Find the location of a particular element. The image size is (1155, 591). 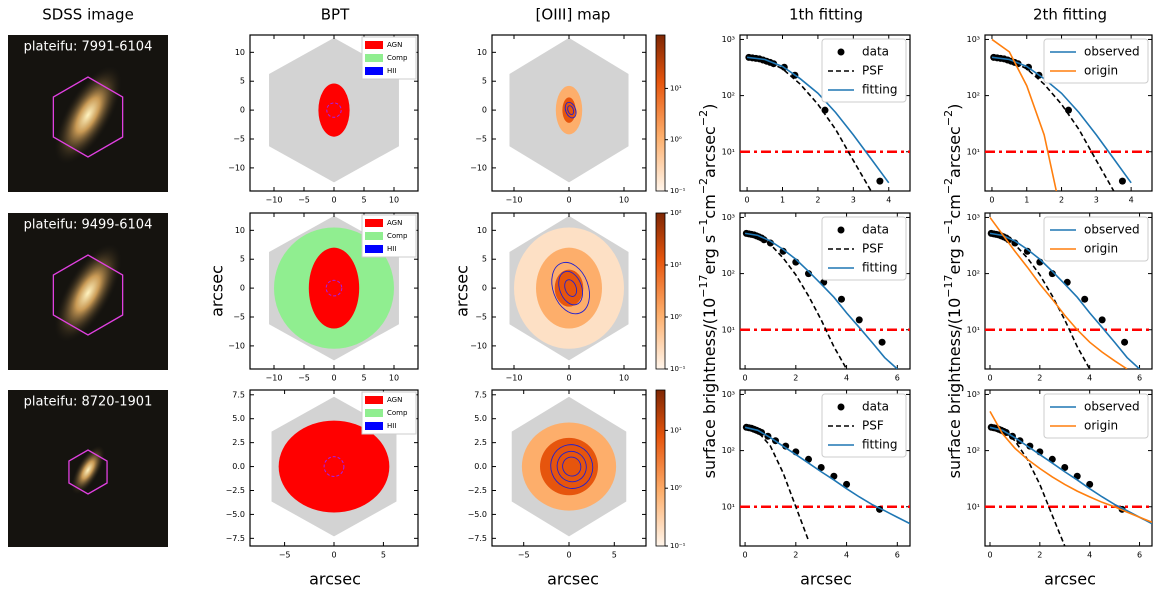

y-tick-label: 5 is located at coordinates (484, 259).